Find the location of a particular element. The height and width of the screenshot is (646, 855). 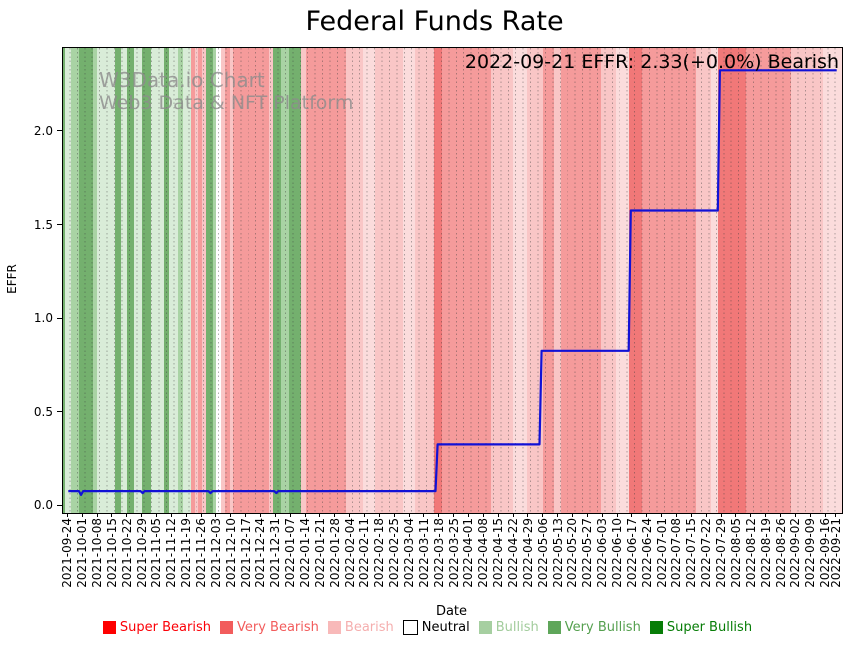

x-tick-label: 2022-07-29 is located at coordinates (721, 553).